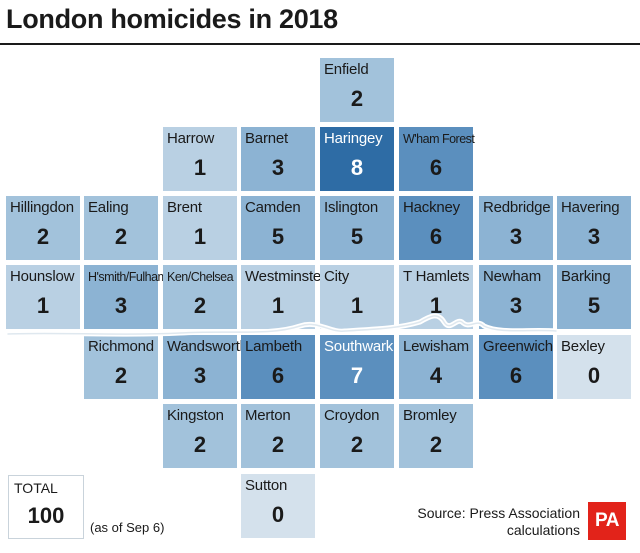 The height and width of the screenshot is (553, 640). What do you see at coordinates (607, 521) in the screenshot?
I see `pa-logo: PA` at bounding box center [607, 521].